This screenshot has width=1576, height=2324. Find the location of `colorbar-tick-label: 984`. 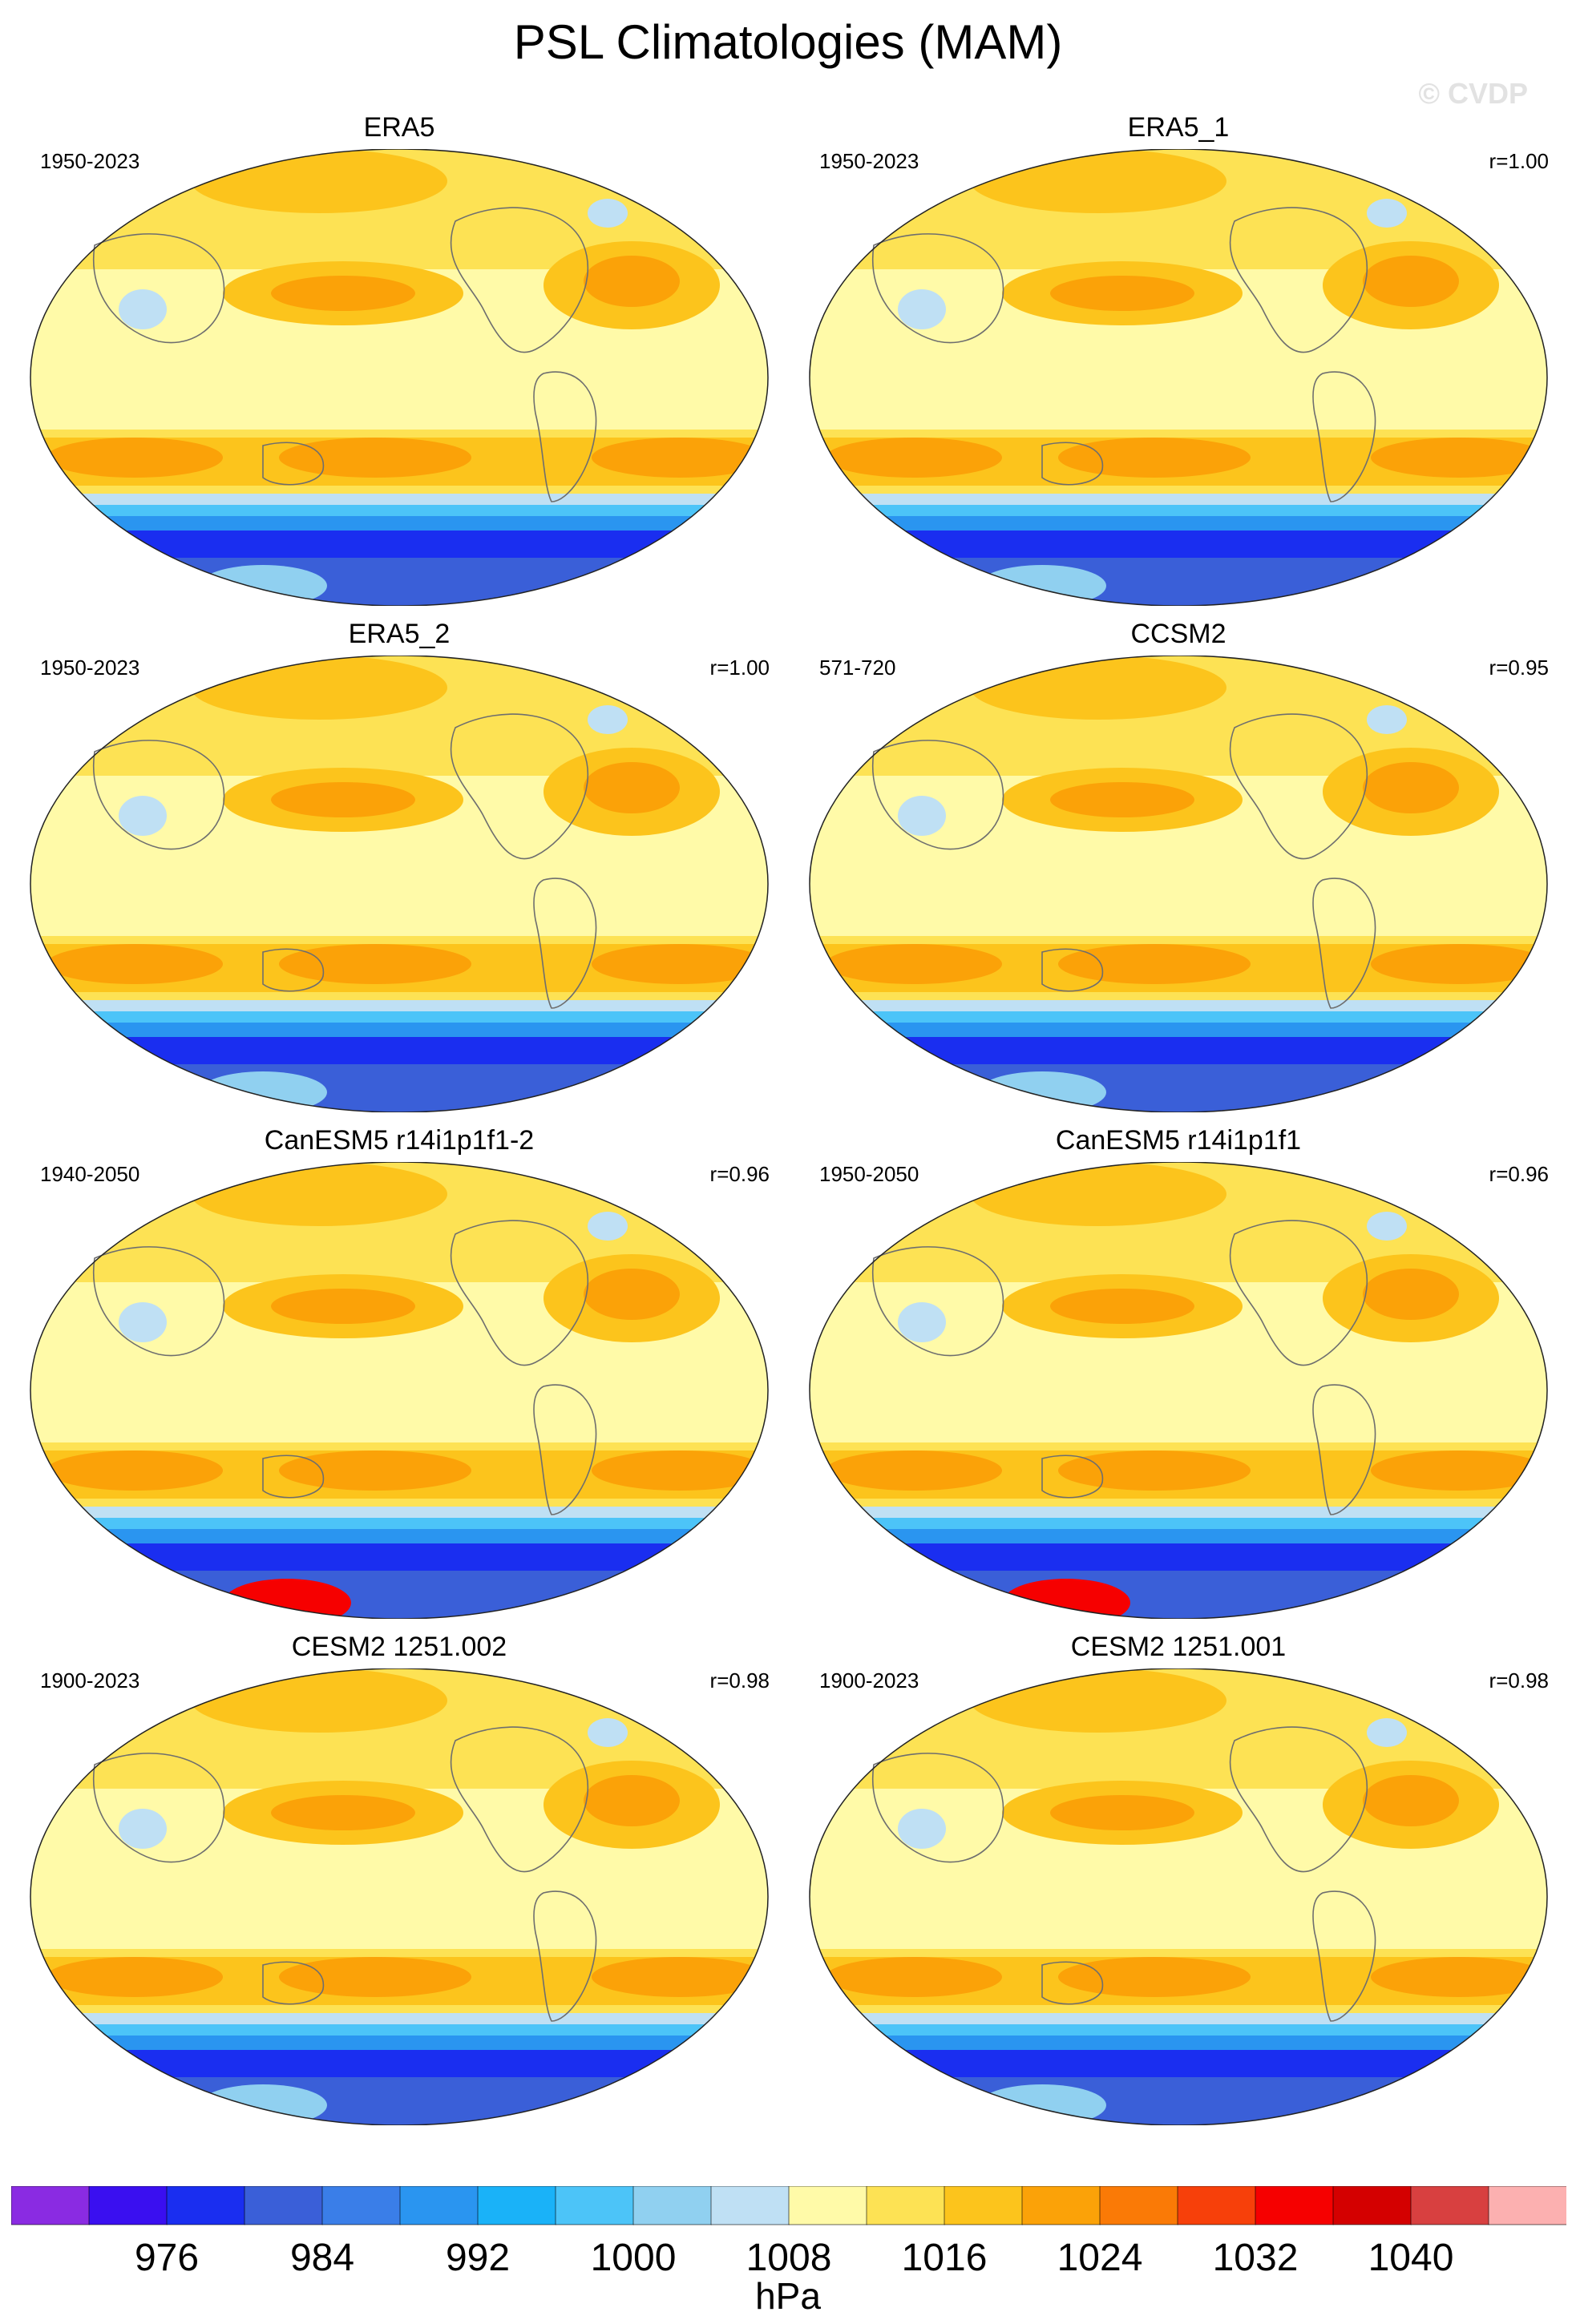

colorbar-tick-label: 984 is located at coordinates (322, 2258).